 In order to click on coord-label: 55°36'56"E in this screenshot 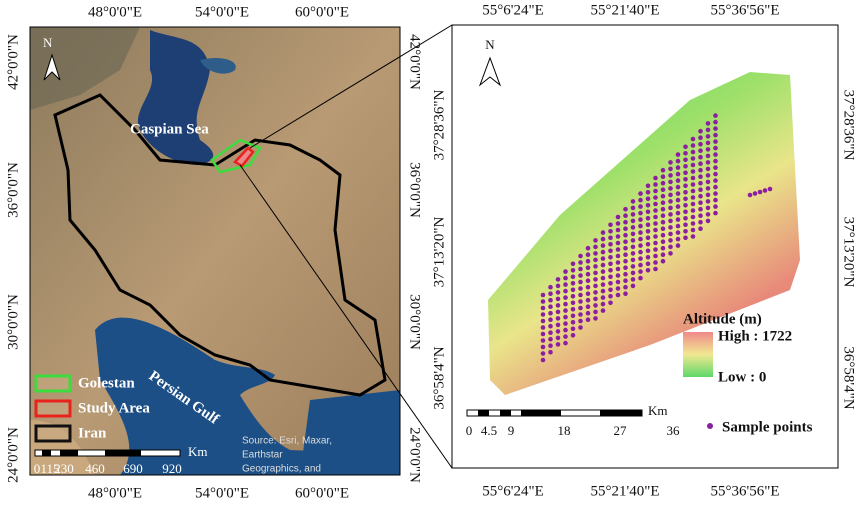, I will do `click(745, 491)`.